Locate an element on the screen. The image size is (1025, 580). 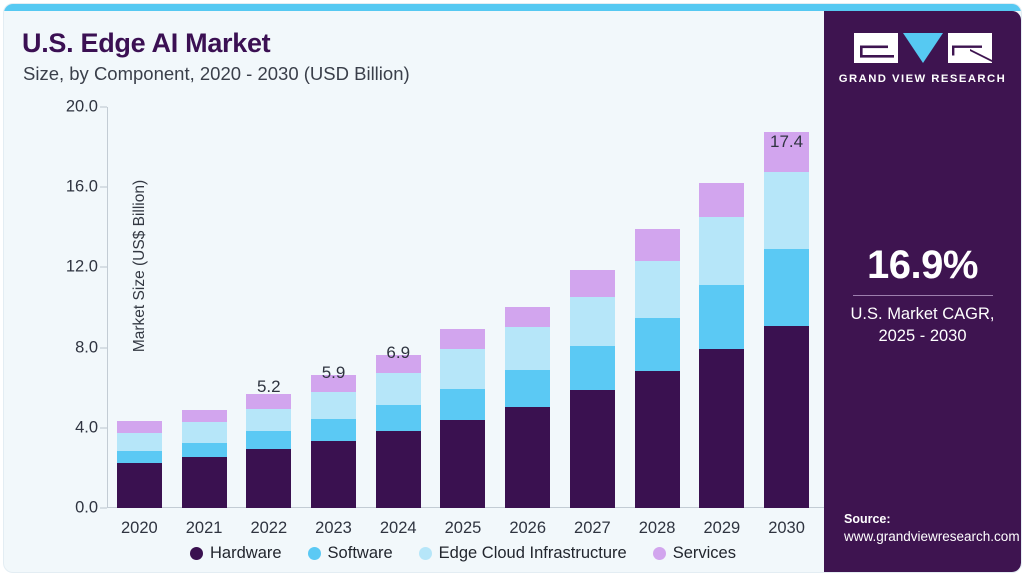
legend-label: Hardware is located at coordinates (246, 553).